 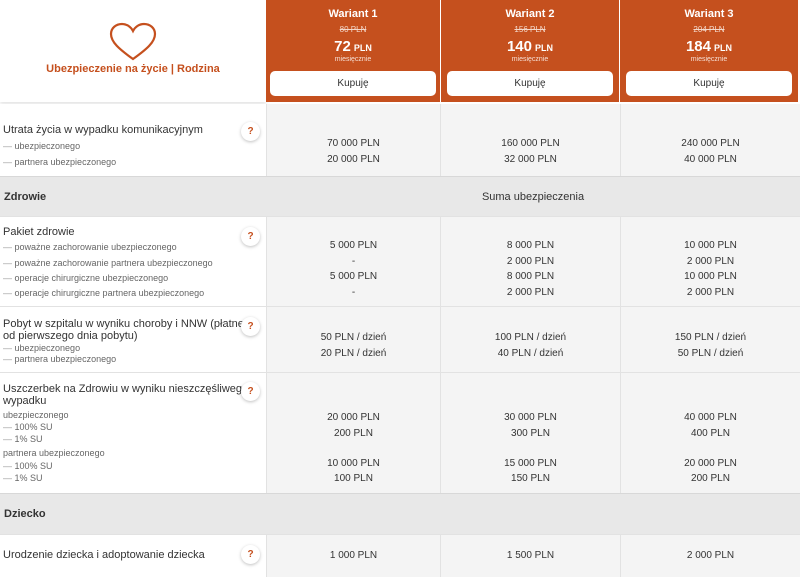 What do you see at coordinates (530, 478) in the screenshot?
I see `value: 150 PLN` at bounding box center [530, 478].